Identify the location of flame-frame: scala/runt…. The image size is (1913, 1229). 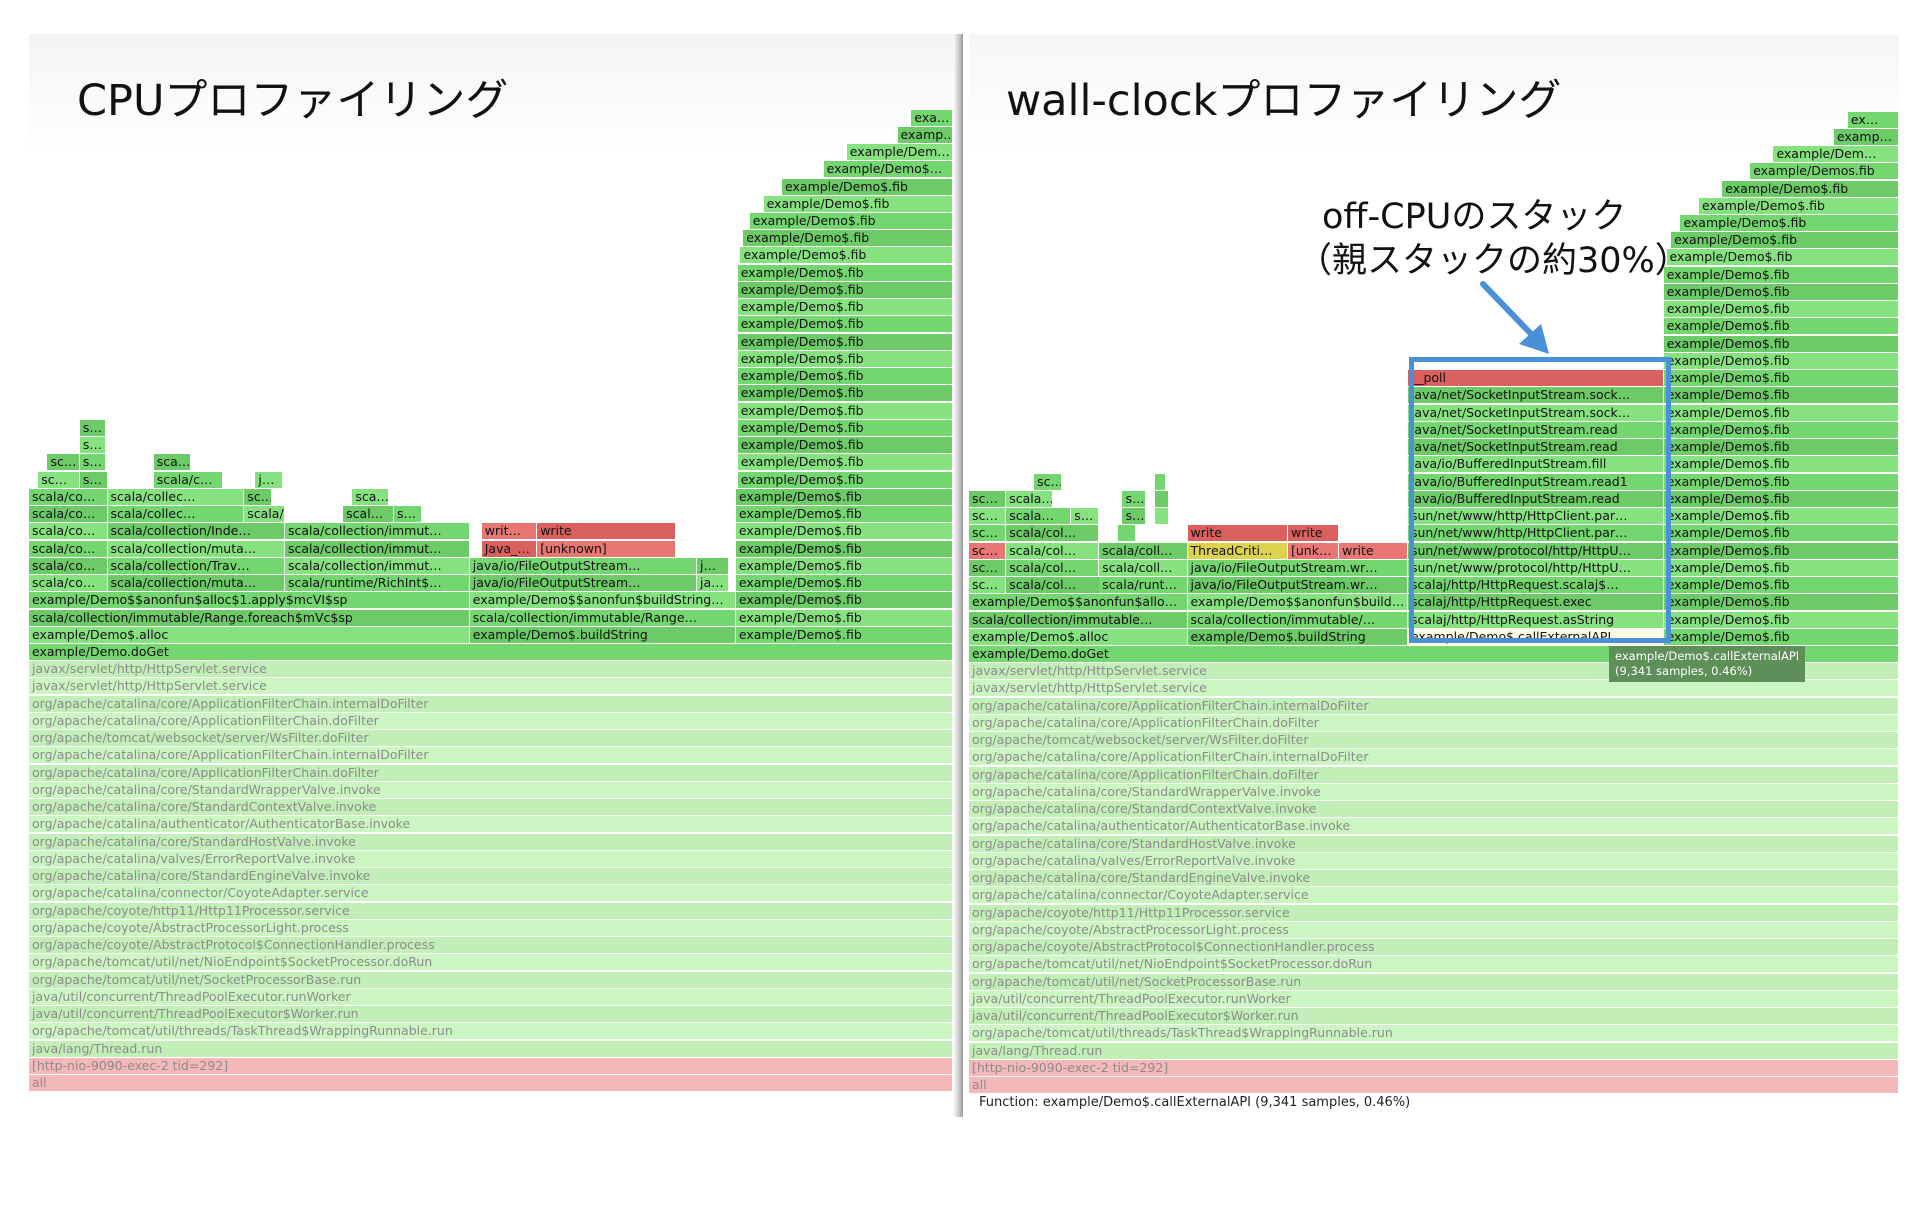
(1143, 585).